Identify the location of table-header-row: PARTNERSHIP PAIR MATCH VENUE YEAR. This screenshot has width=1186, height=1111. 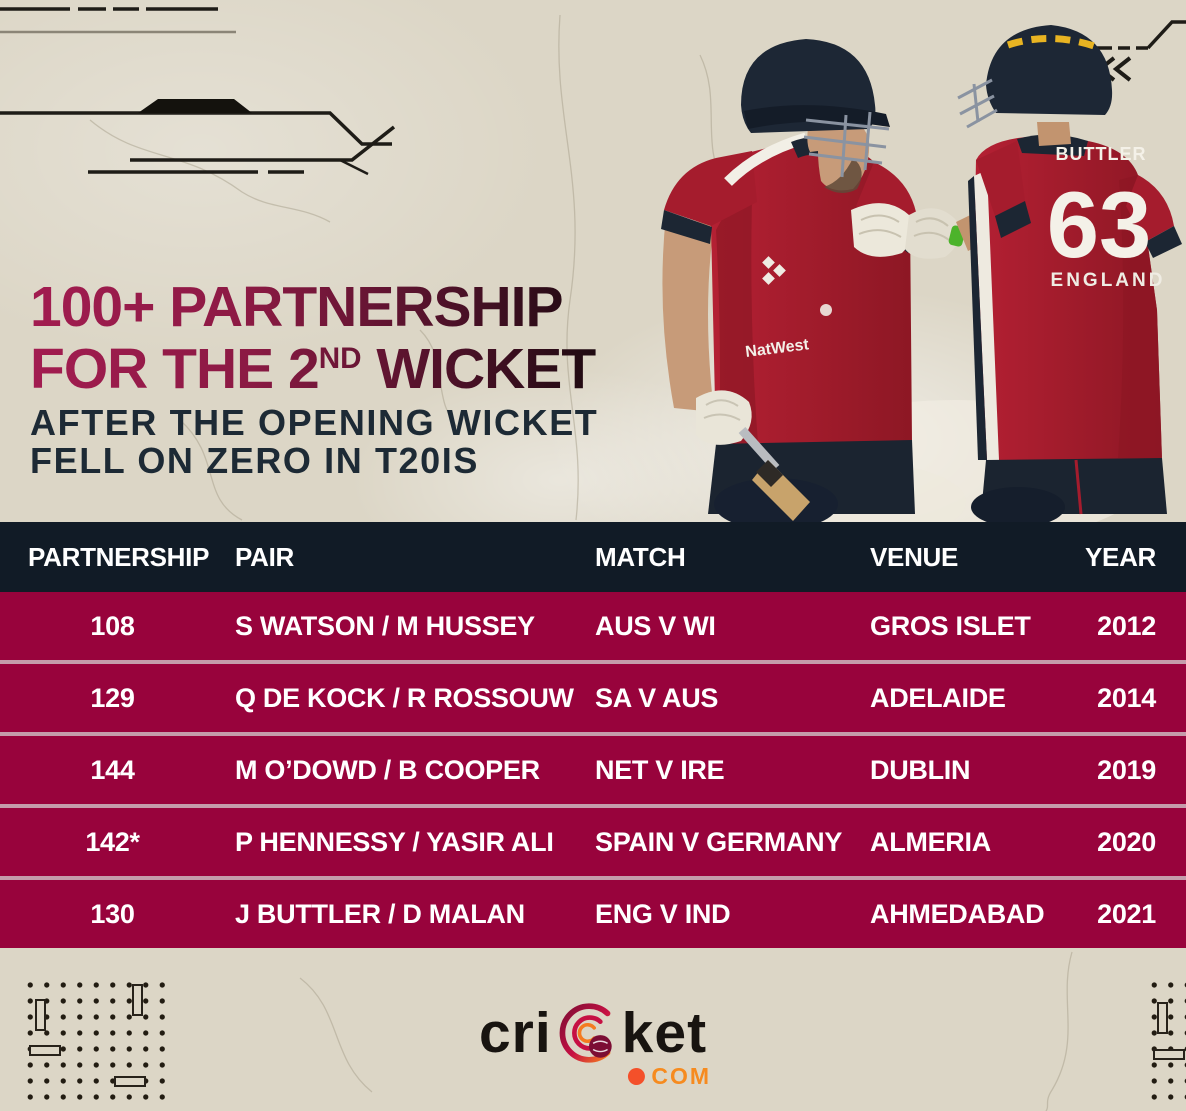
(593, 557).